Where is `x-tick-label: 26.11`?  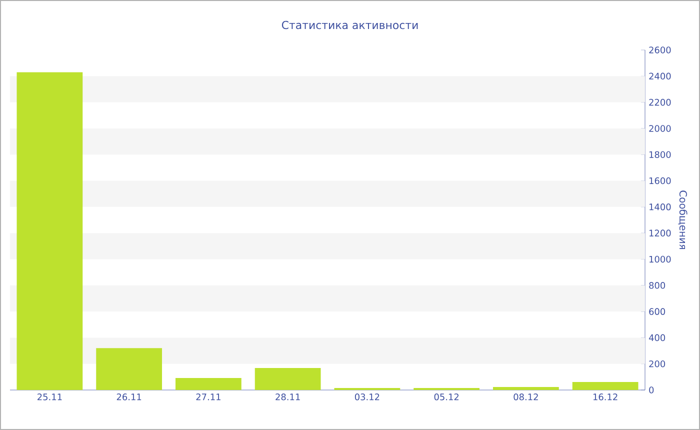
x-tick-label: 26.11 is located at coordinates (129, 397).